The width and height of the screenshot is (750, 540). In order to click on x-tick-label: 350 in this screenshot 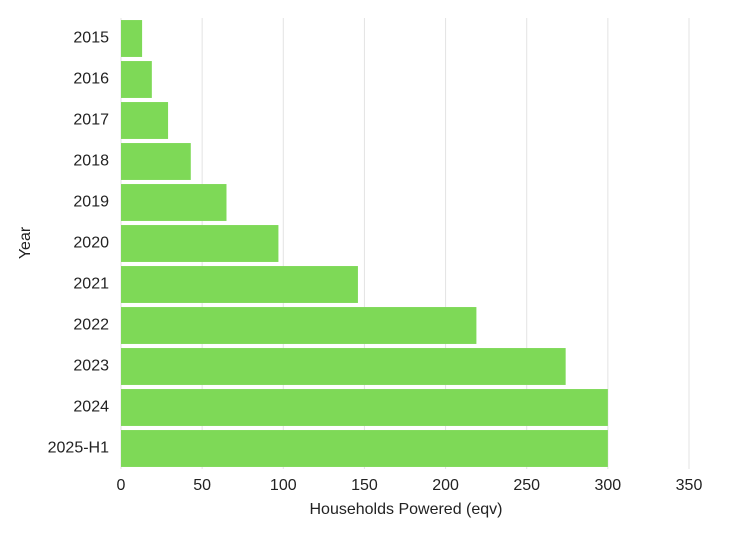, I will do `click(689, 485)`.